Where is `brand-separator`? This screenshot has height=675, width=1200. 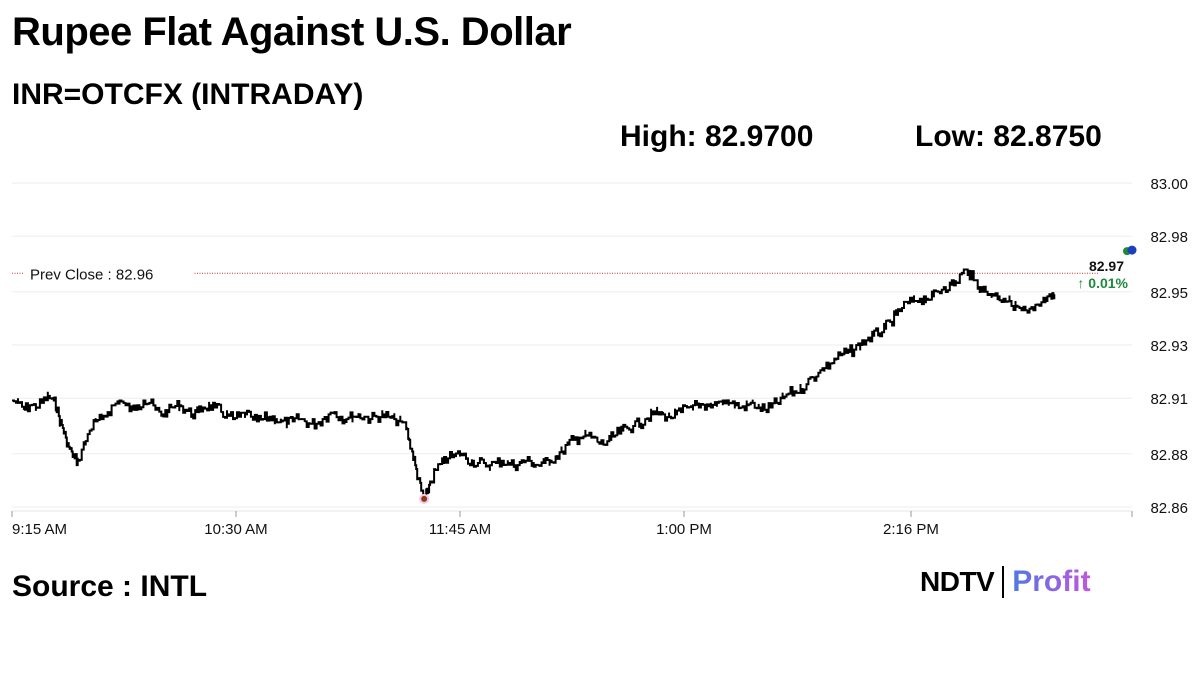
brand-separator is located at coordinates (1003, 582).